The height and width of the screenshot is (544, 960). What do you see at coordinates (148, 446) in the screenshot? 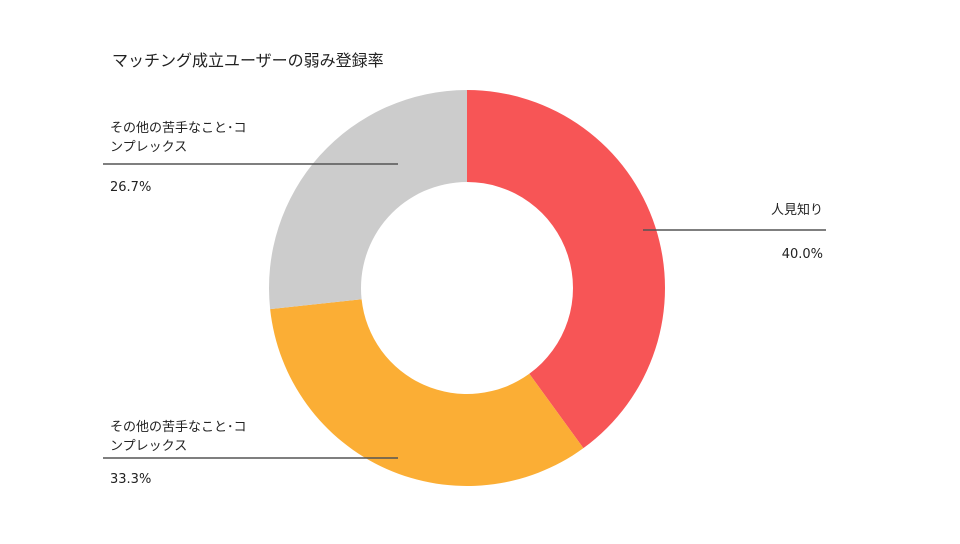
I see `slice-label-2-line-2: ンプレックス` at bounding box center [148, 446].